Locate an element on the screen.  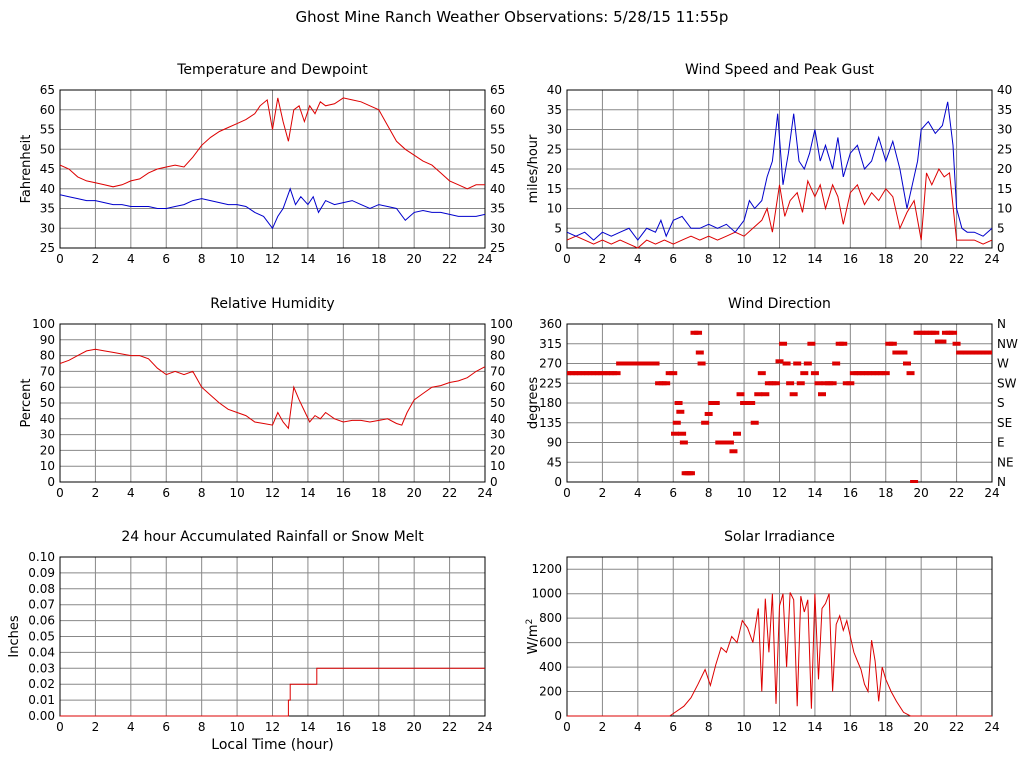
y-tick-label: 0.05 is located at coordinates (41, 637).